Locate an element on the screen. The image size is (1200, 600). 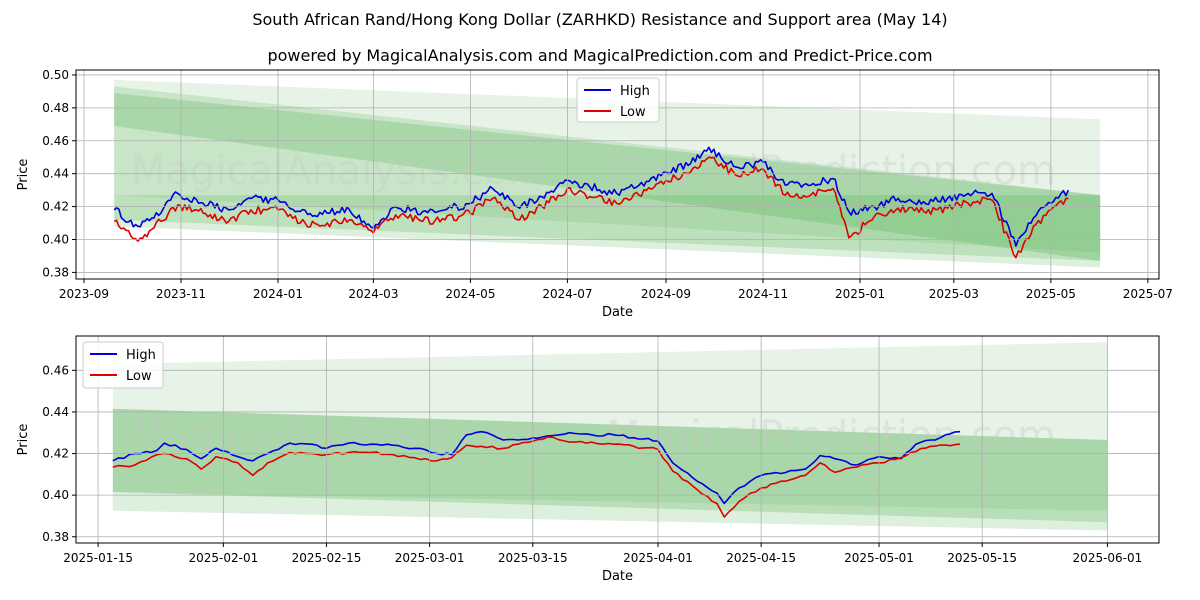
x-tick-label: 2024-11 is located at coordinates (763, 294).